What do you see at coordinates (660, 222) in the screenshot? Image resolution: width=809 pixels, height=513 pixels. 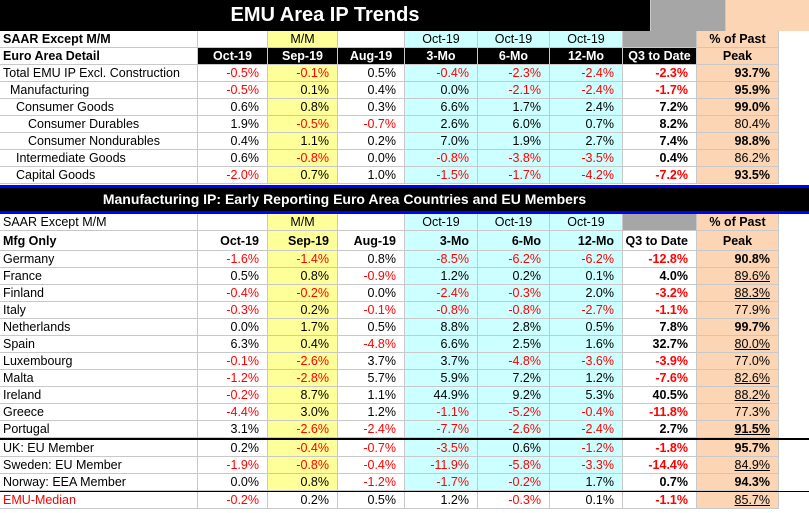 I see `gray-cell` at bounding box center [660, 222].